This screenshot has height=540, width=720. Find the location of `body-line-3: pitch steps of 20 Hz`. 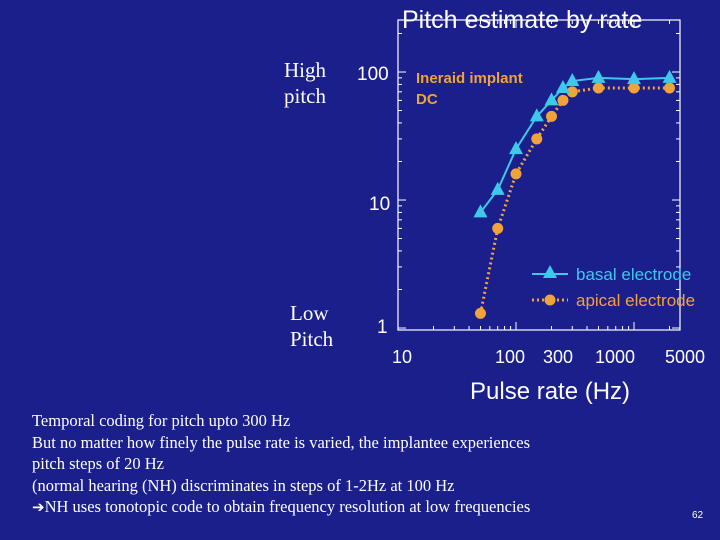

body-line-3: pitch steps of 20 Hz is located at coordinates (98, 463).